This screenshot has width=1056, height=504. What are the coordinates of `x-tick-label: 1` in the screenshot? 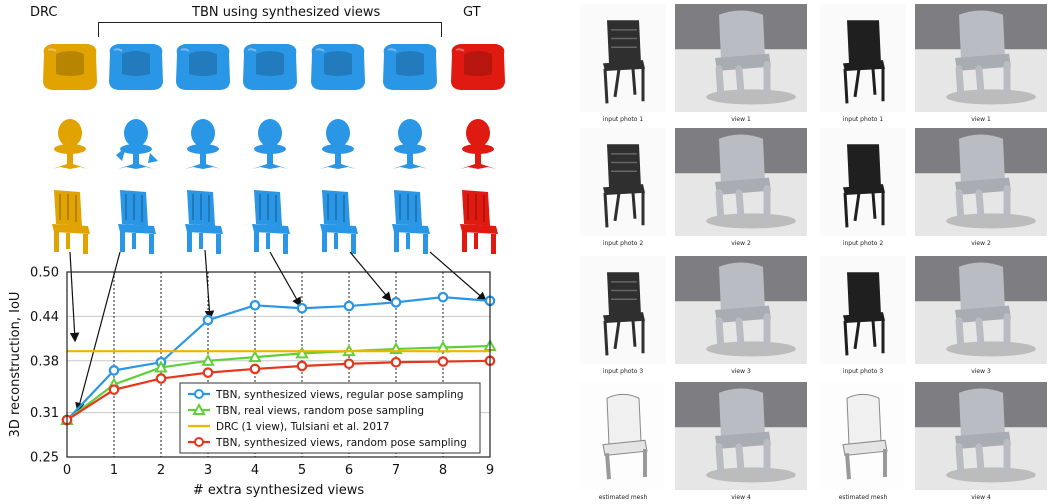 It's located at (114, 470).